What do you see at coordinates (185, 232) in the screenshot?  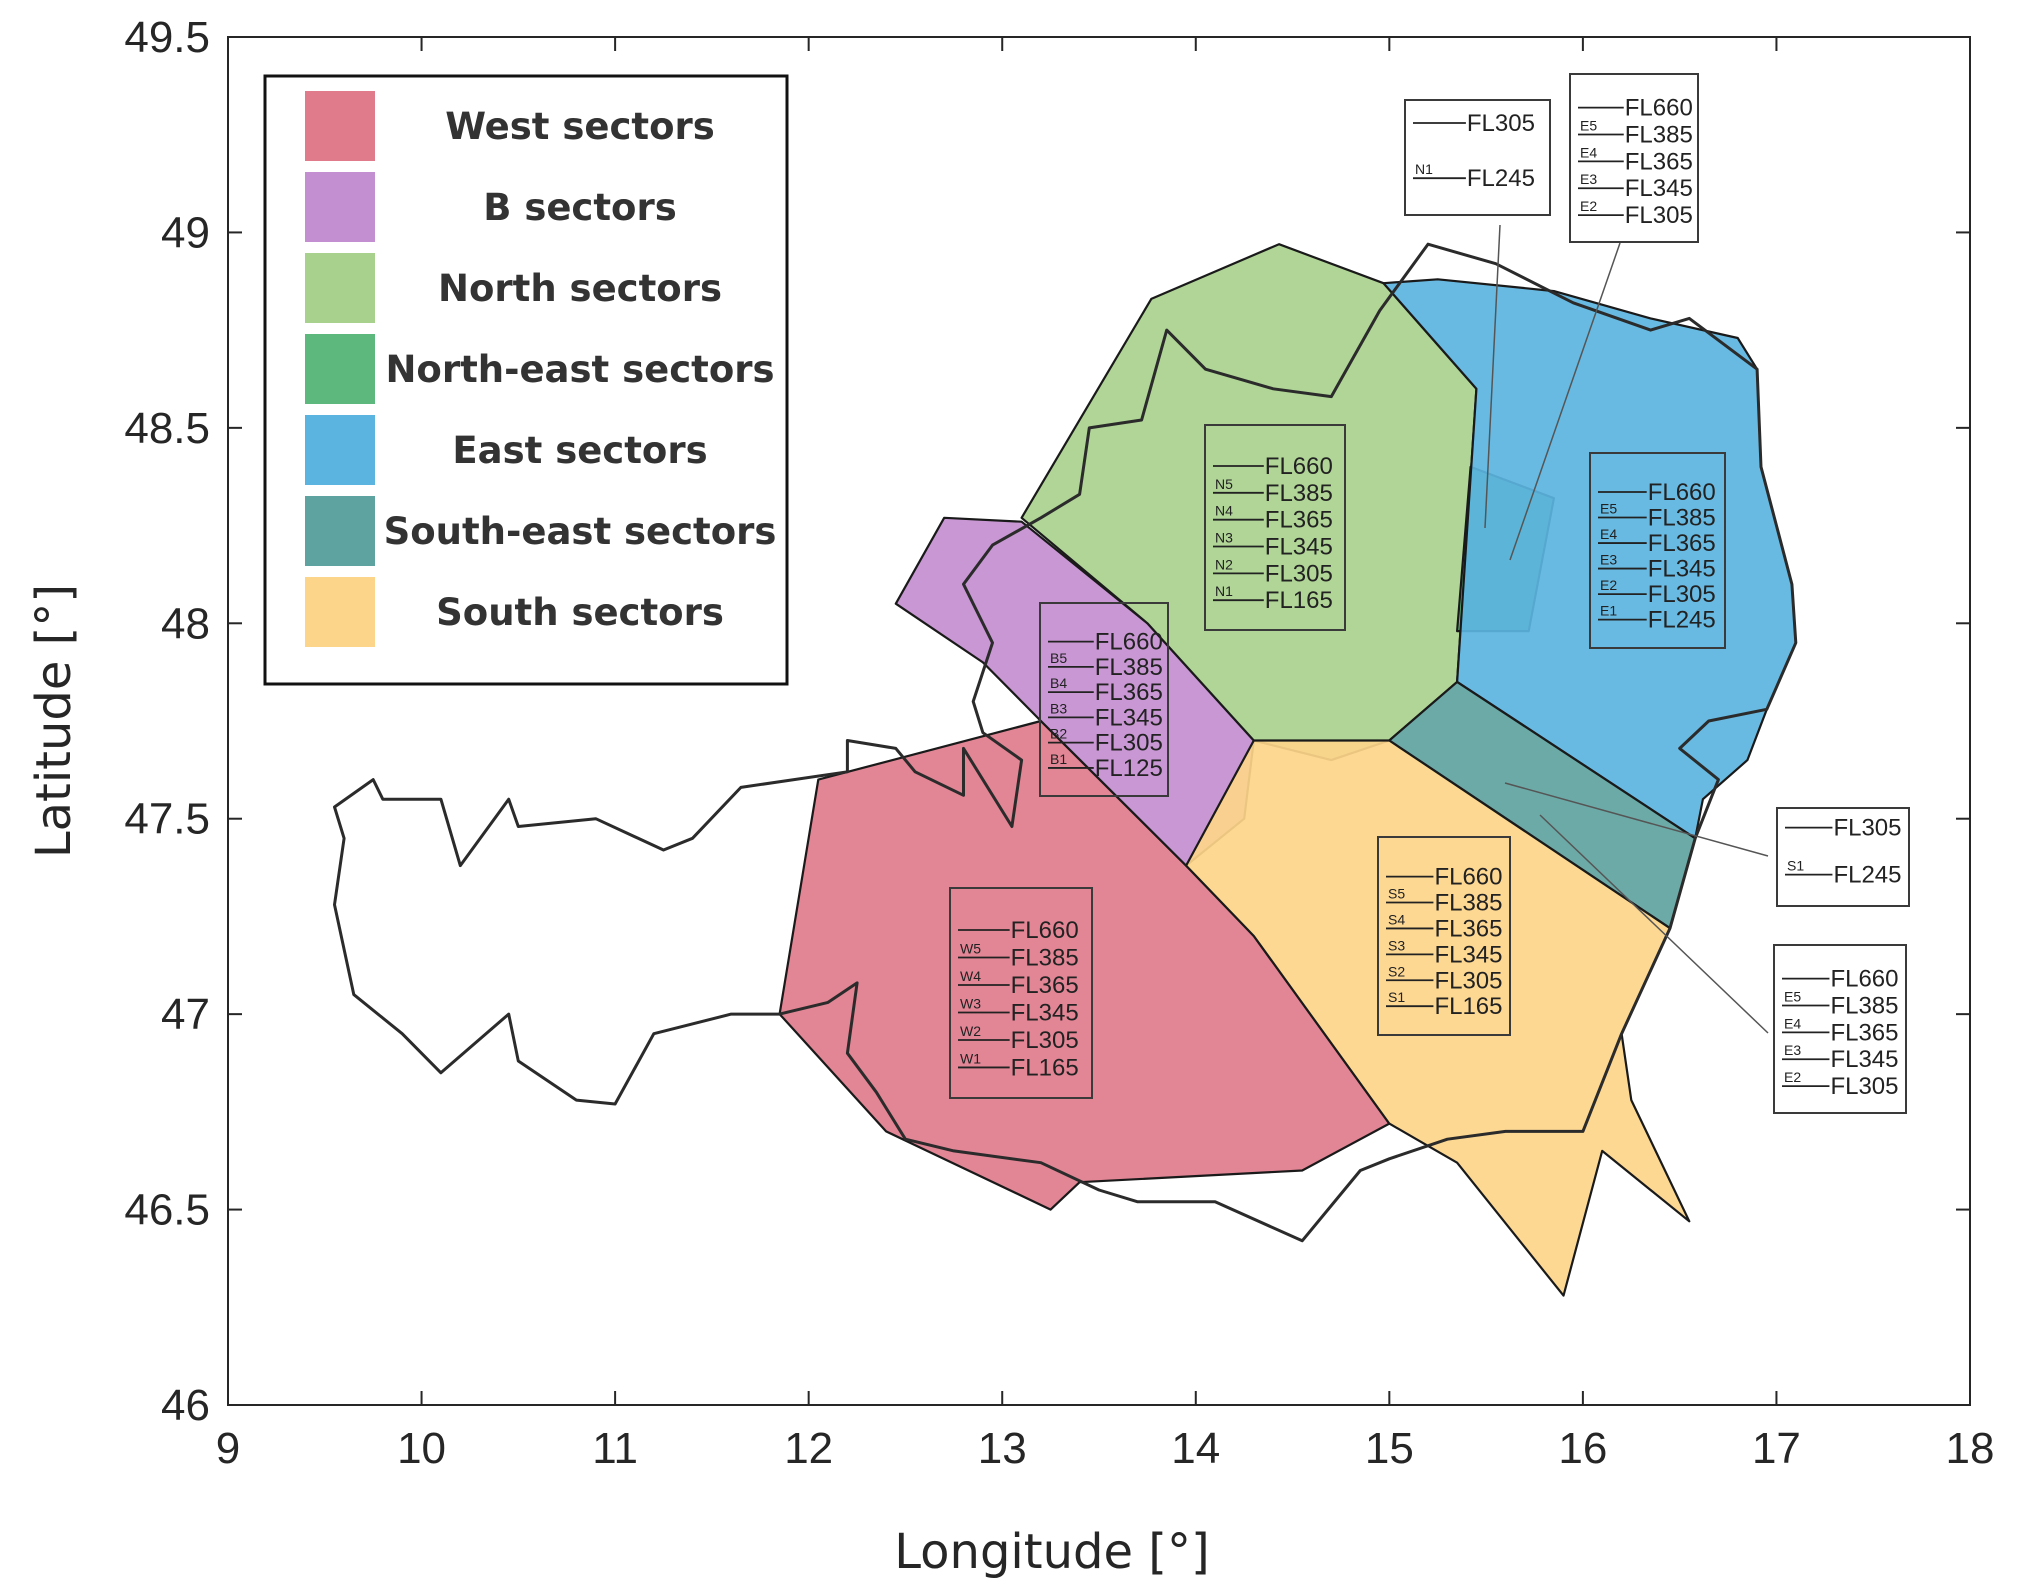 I see `y-tick-label: 49` at bounding box center [185, 232].